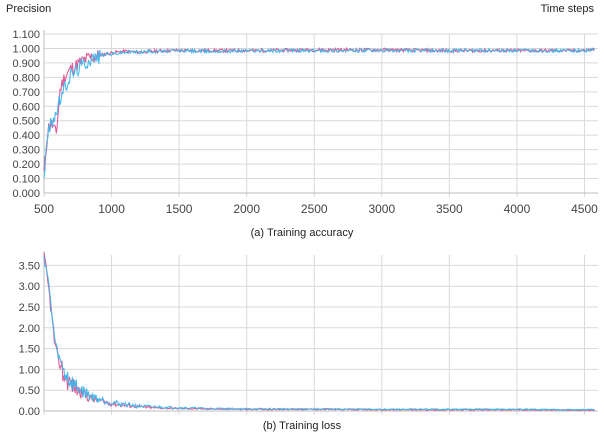 The image size is (604, 437). Describe the element at coordinates (302, 426) in the screenshot. I see `caption-training-loss: (b) Training loss` at that location.